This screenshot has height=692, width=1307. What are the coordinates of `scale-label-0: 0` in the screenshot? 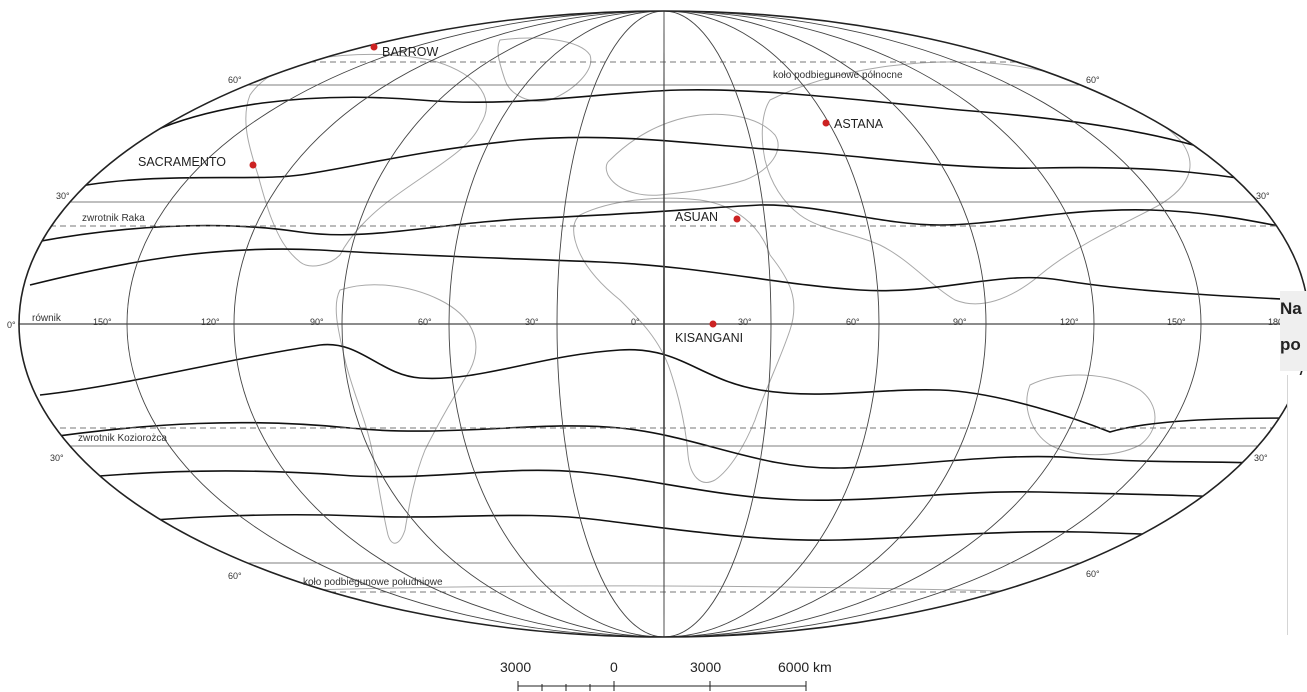 It's located at (614, 667).